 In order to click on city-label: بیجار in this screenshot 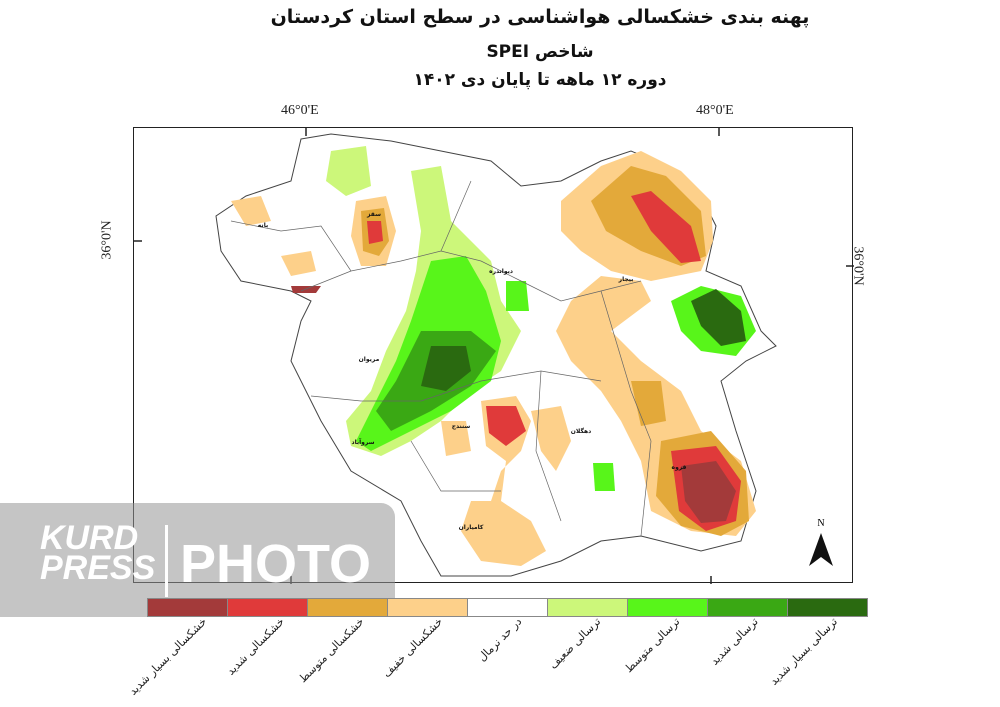, I will do `click(626, 279)`.